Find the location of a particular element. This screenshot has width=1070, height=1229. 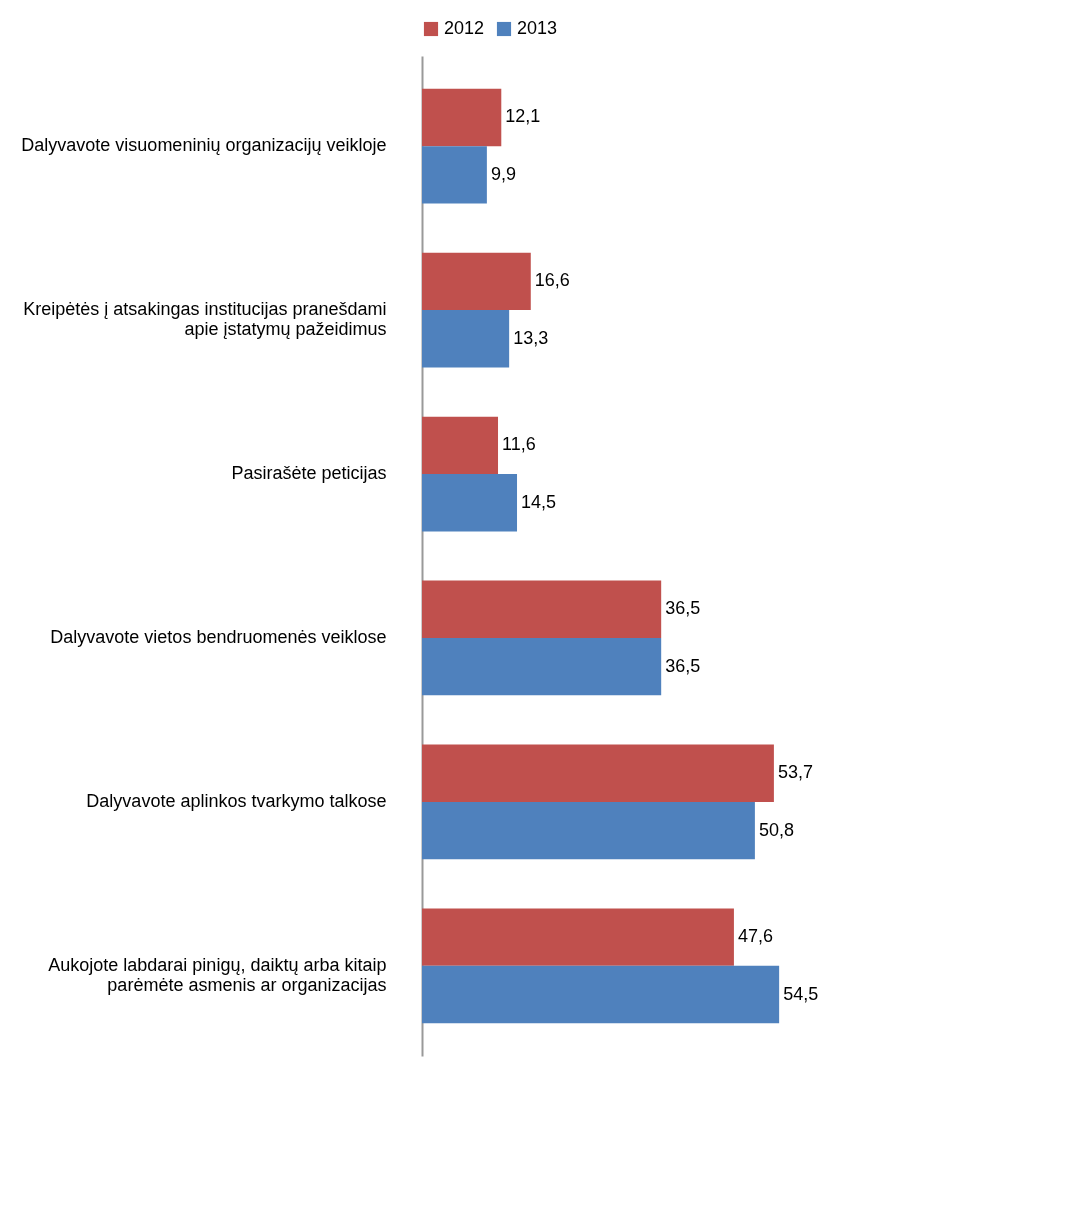

y-tick-label: Dalyvavote vietos bendruomenės veiklose is located at coordinates (218, 636).